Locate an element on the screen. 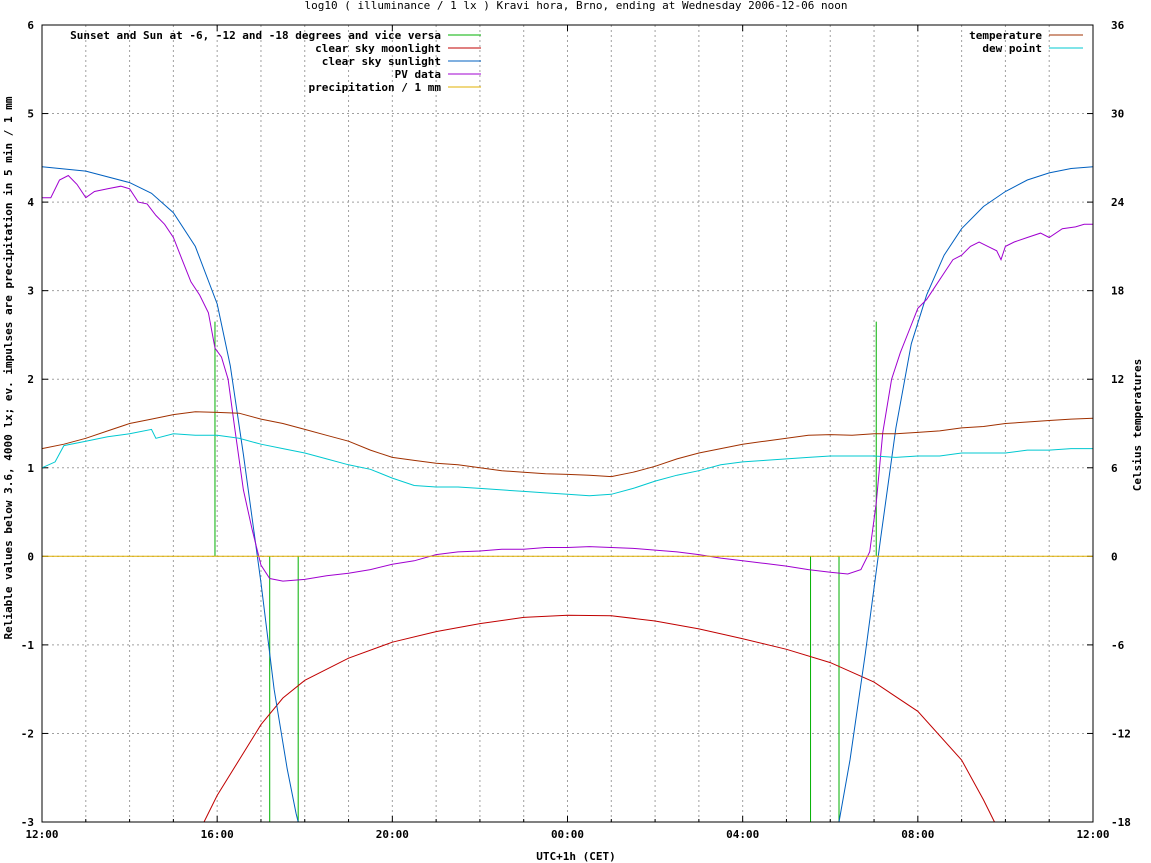 Image resolution: width=1151 pixels, height=863 pixels. legend-label: PV data is located at coordinates (418, 74).